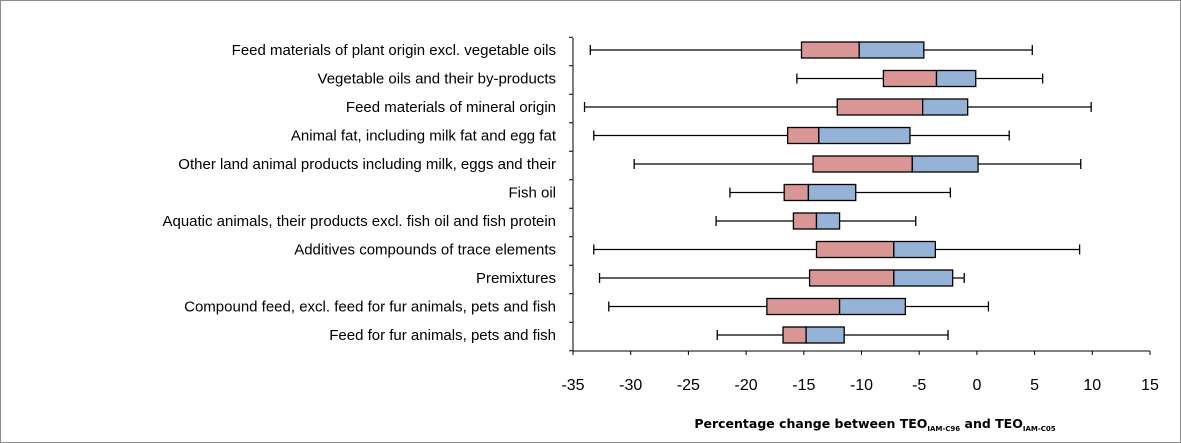 The width and height of the screenshot is (1181, 443). I want to click on x-tick-label: -20, so click(746, 385).